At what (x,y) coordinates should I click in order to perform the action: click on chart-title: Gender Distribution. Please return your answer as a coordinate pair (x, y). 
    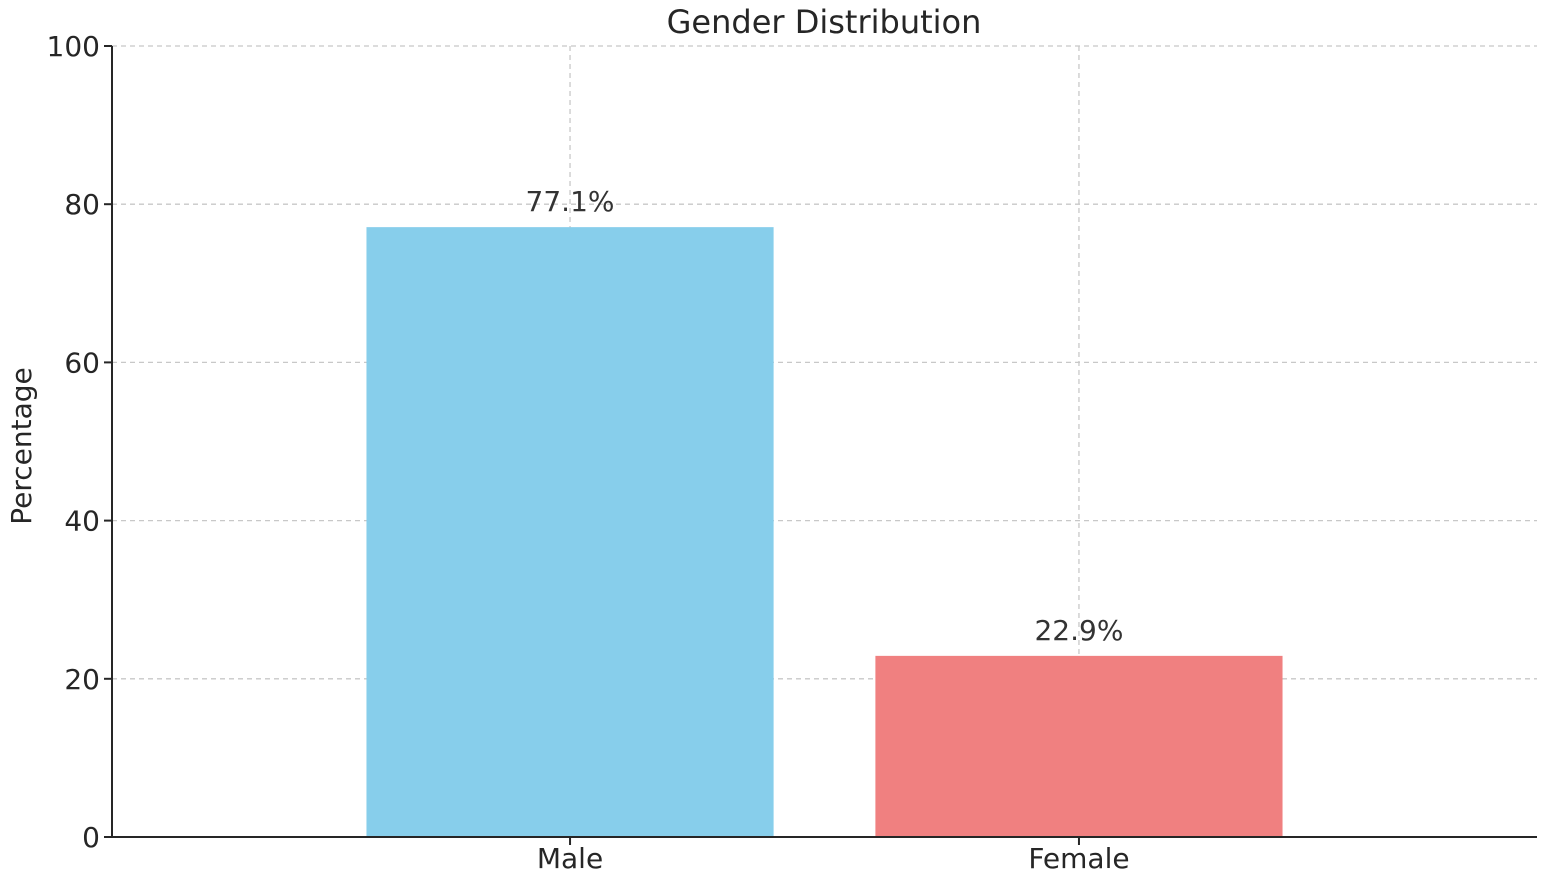
    Looking at the image, I should click on (824, 22).